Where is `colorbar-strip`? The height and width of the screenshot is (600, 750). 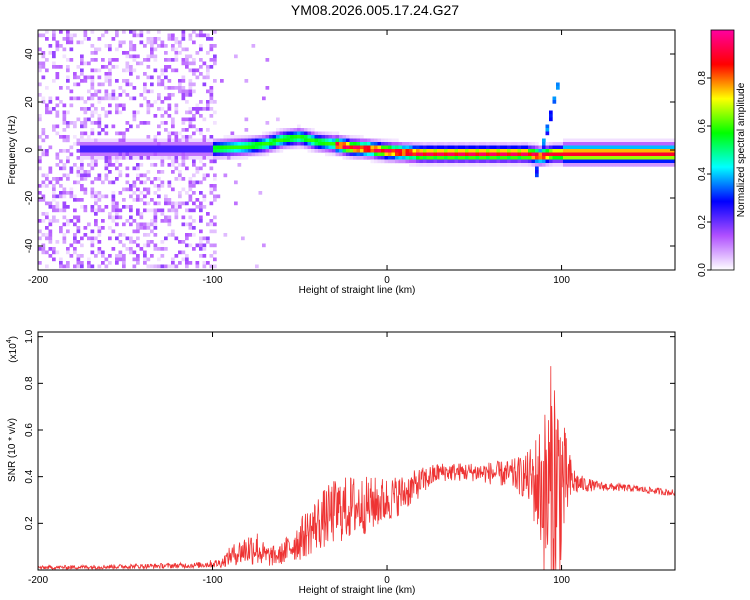 colorbar-strip is located at coordinates (722, 150).